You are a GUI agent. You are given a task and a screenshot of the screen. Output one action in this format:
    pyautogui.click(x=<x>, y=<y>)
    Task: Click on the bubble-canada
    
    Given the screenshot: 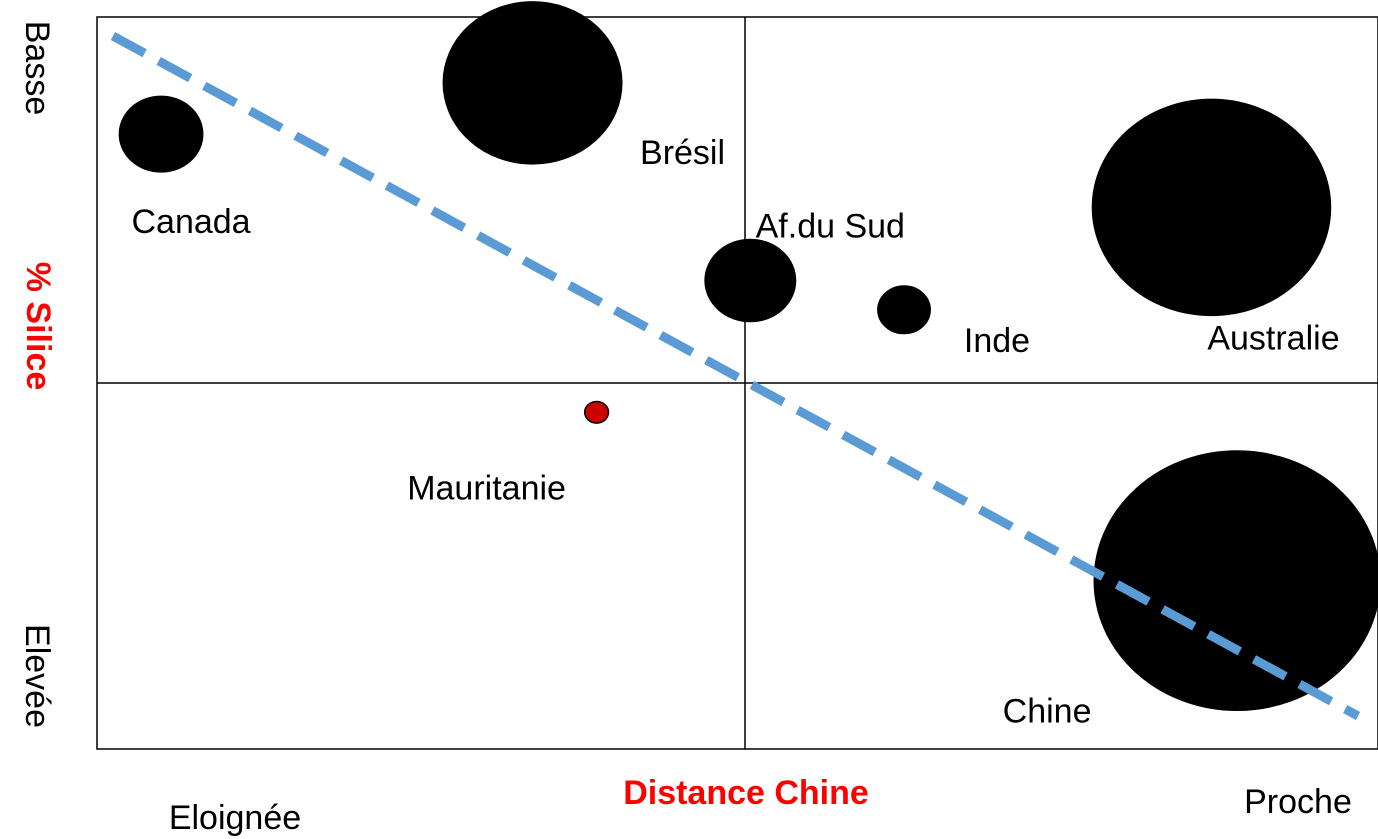 What is the action you would take?
    pyautogui.click(x=161, y=134)
    